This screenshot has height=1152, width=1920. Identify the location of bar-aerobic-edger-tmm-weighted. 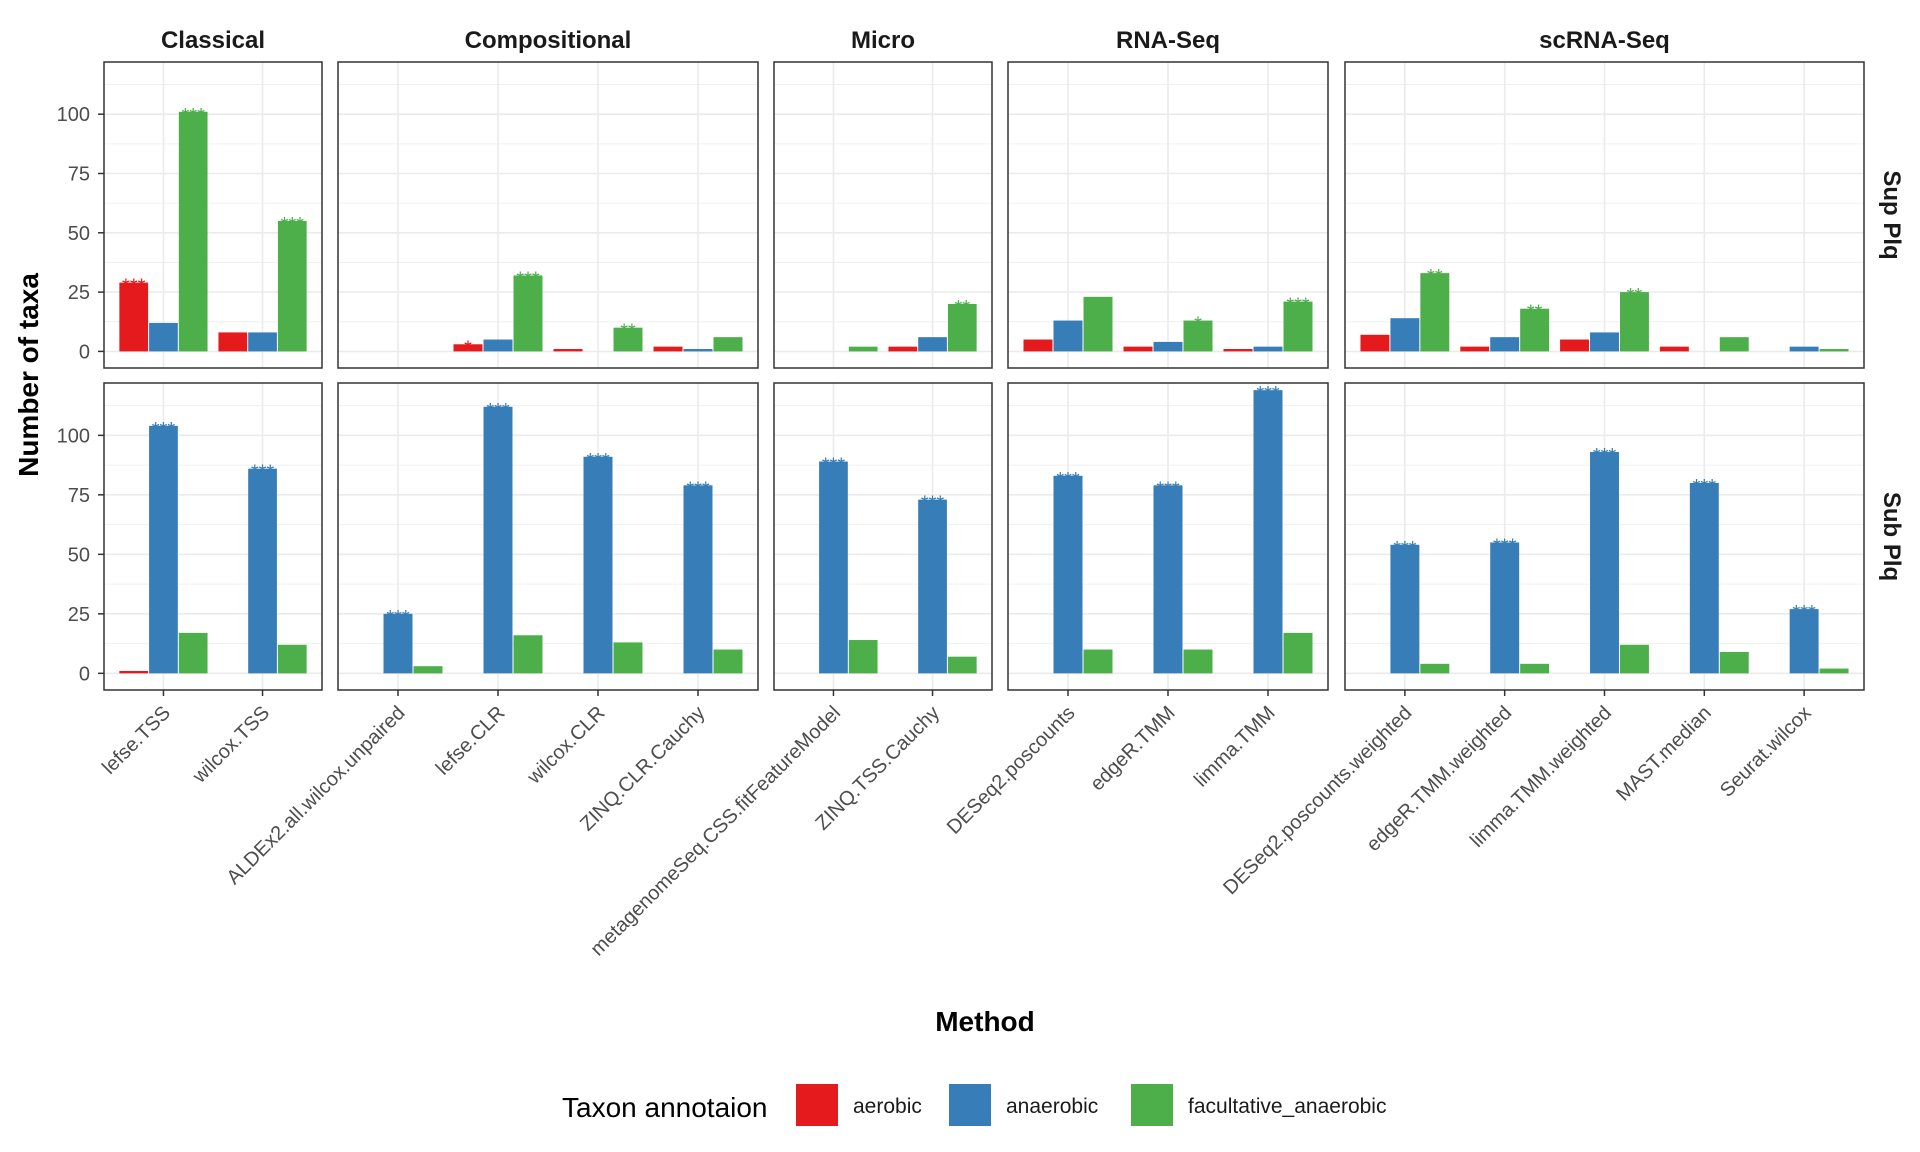
(1475, 349).